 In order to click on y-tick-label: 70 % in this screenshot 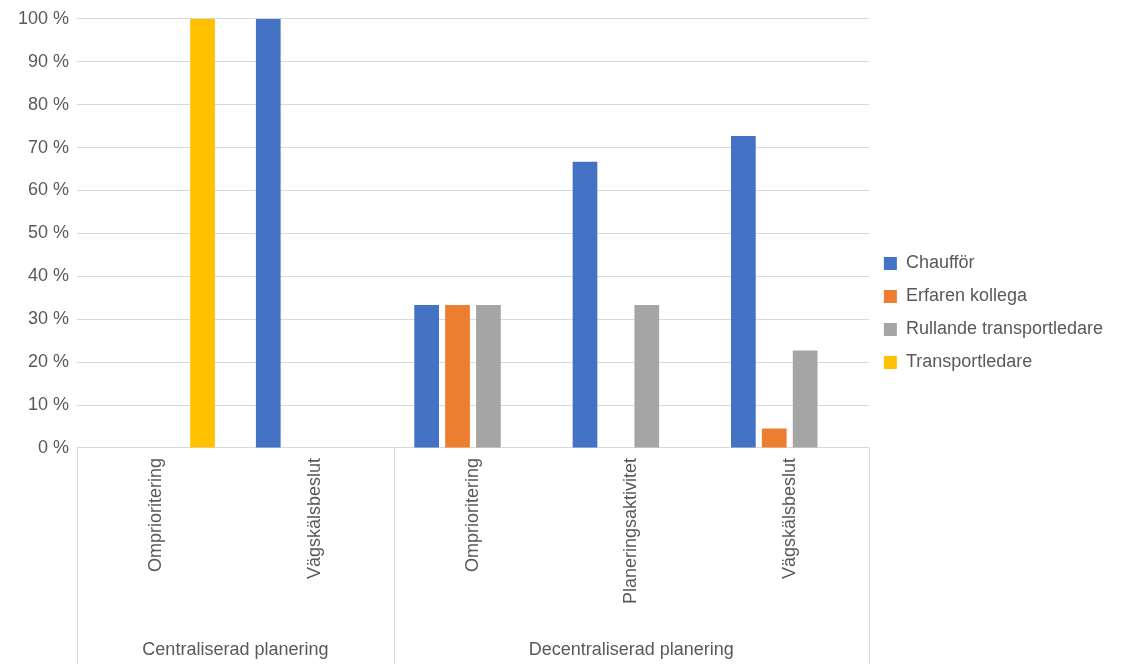, I will do `click(49, 146)`.